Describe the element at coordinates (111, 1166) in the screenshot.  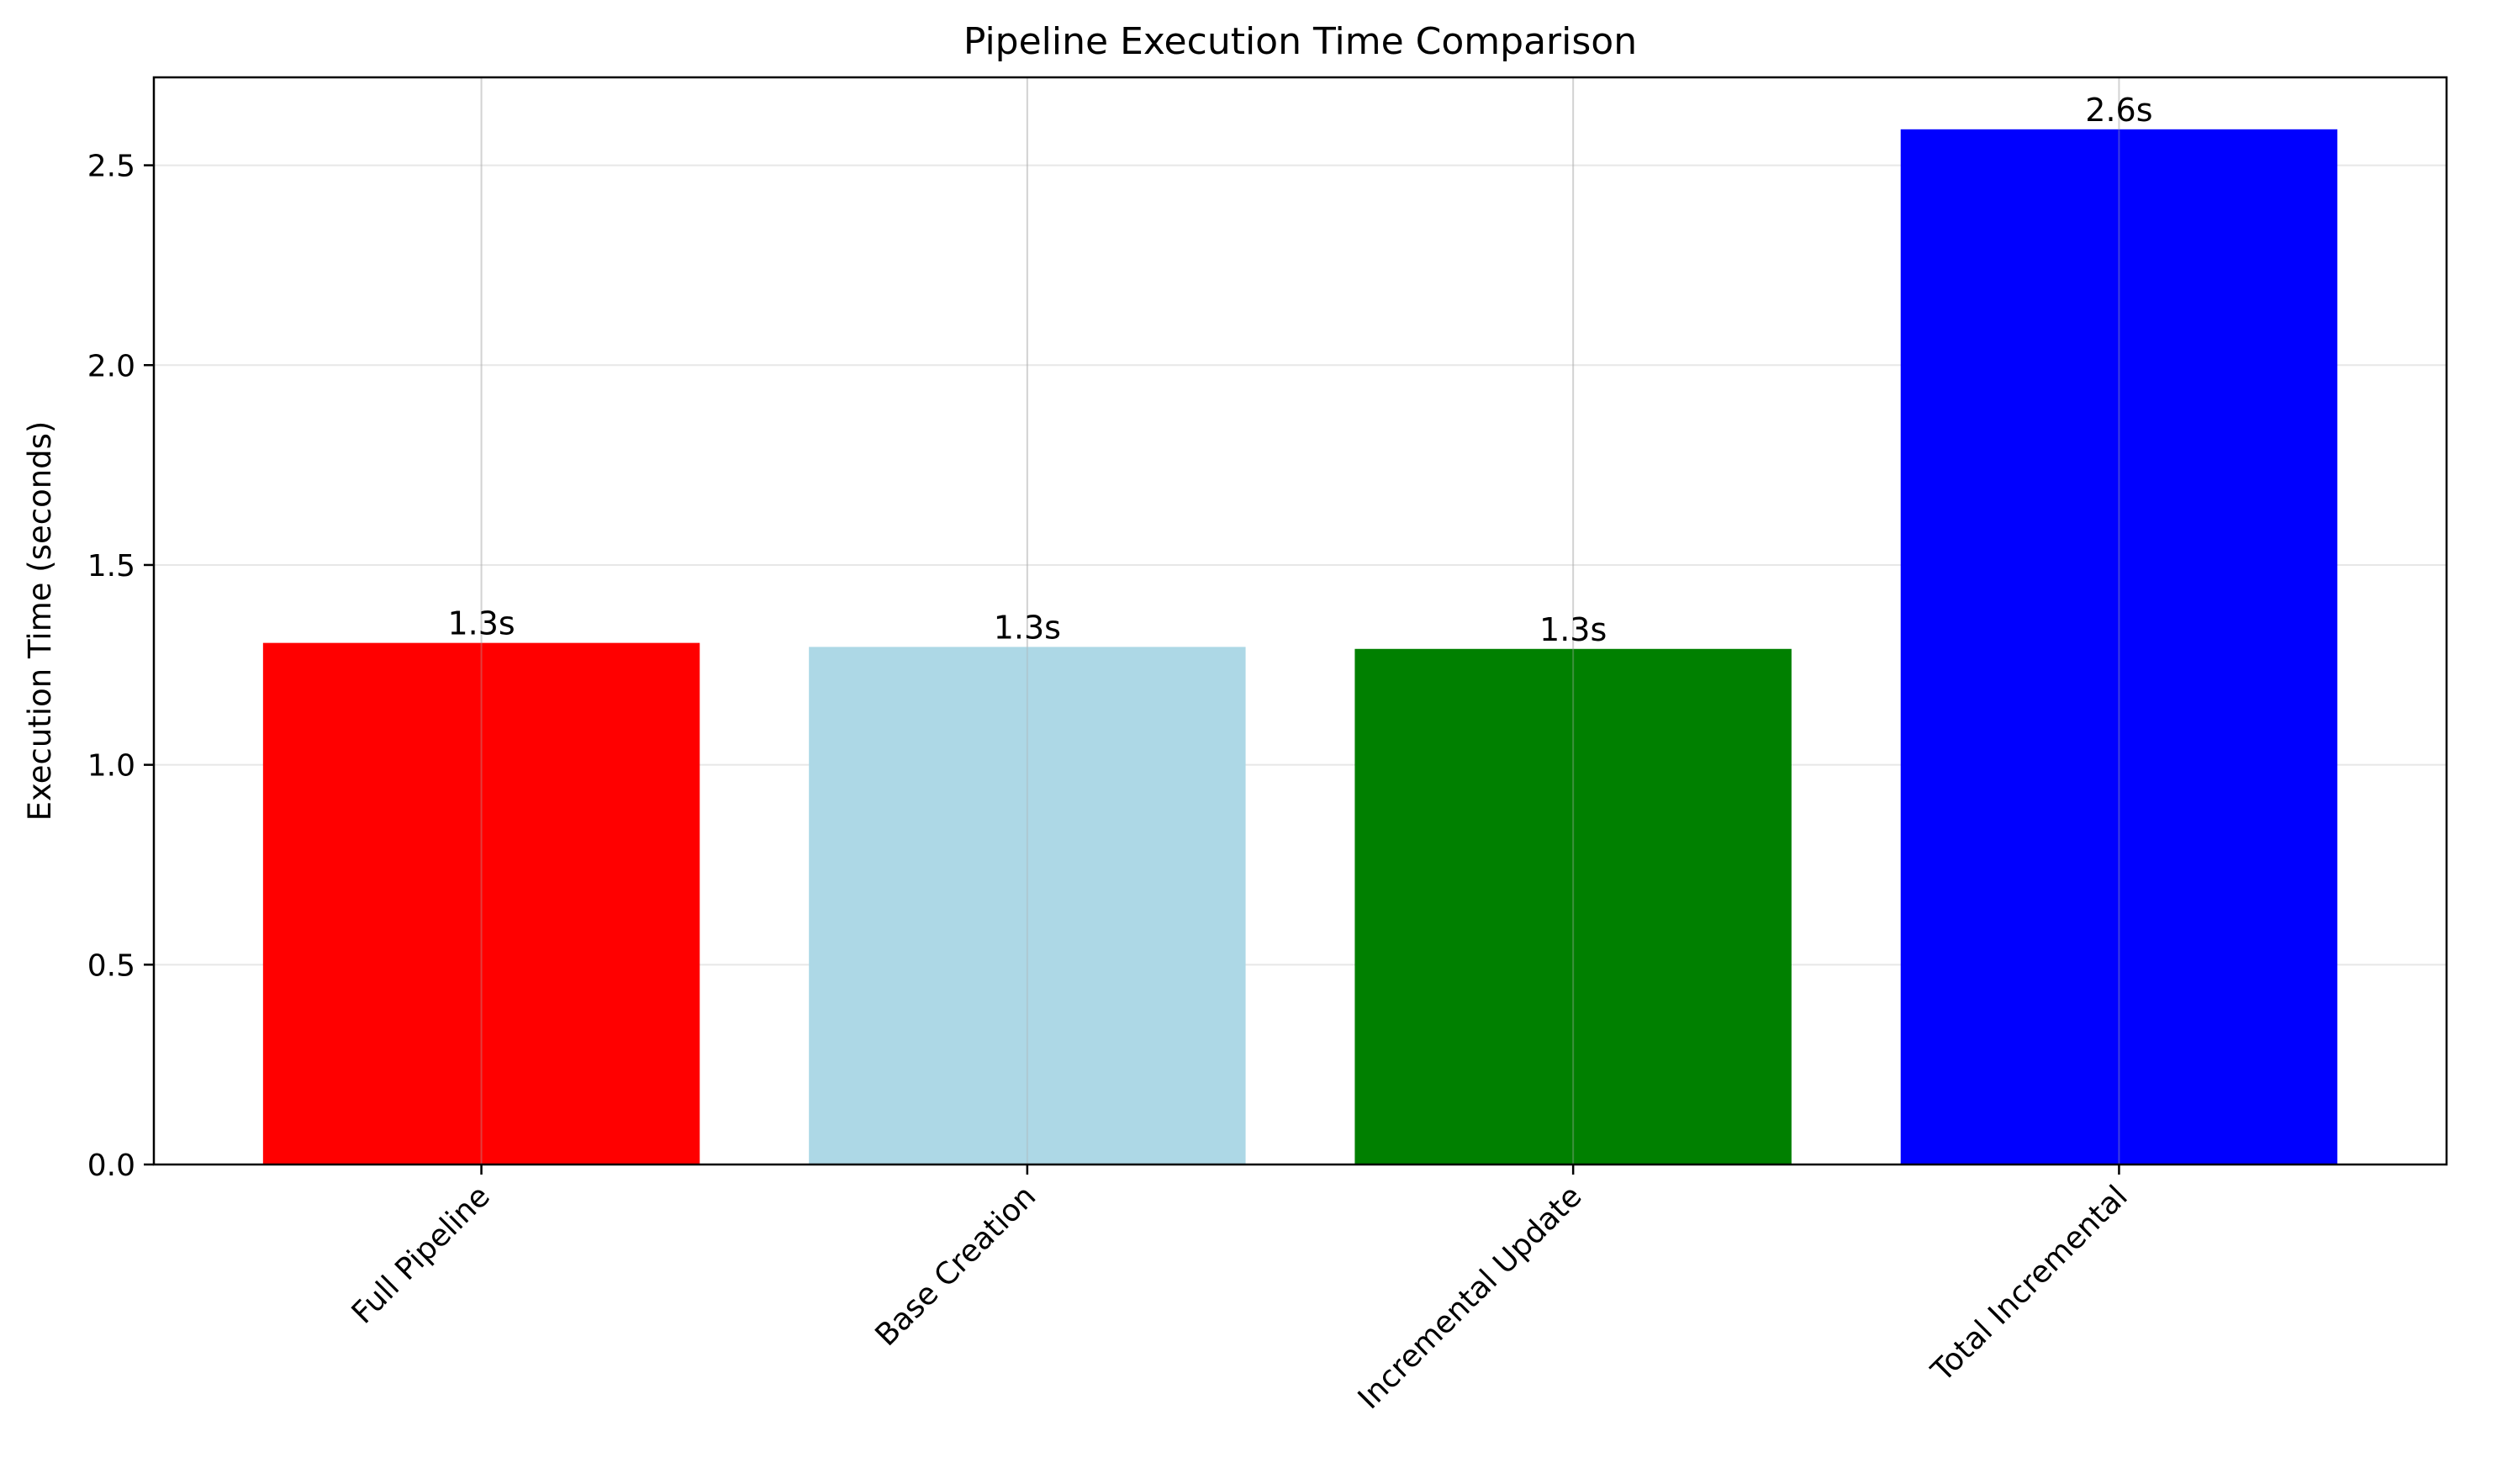
I see `y-tick-label: 0.0` at that location.